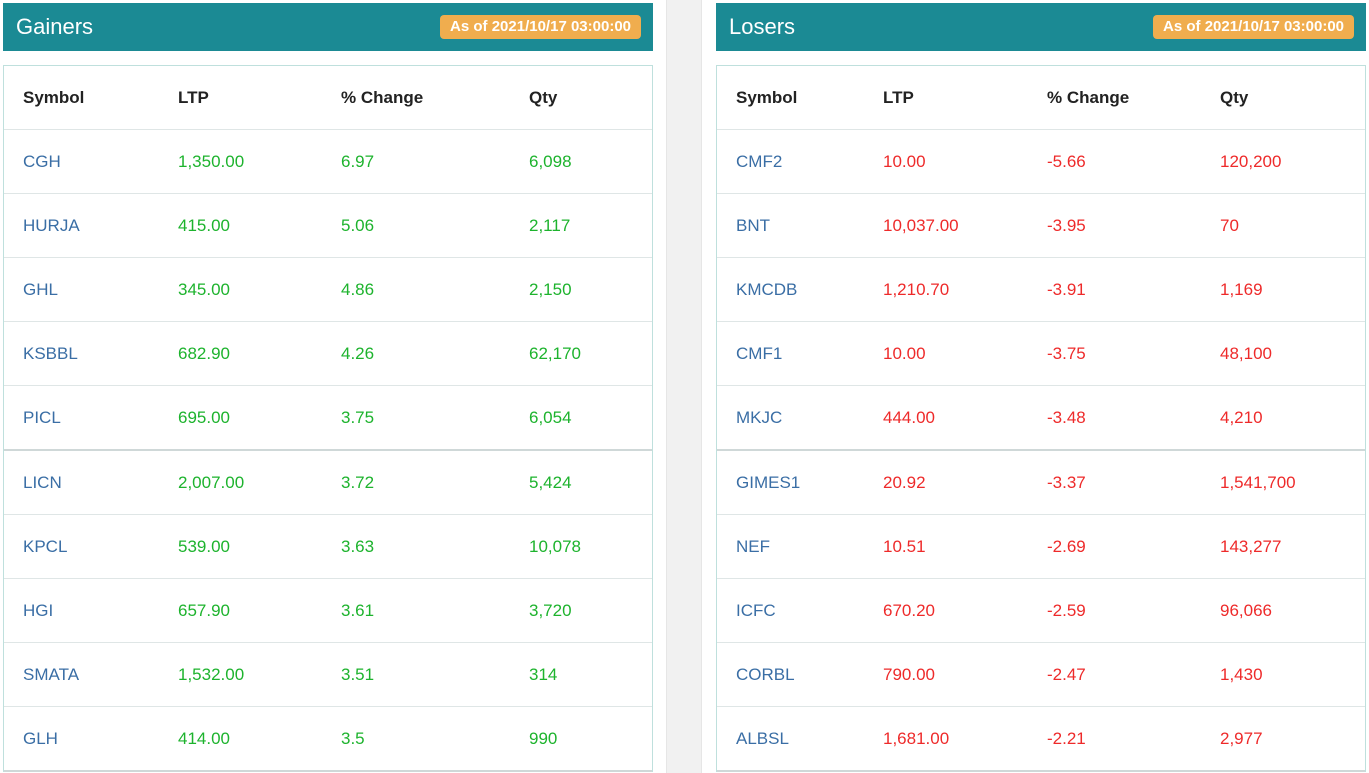 Image resolution: width=1369 pixels, height=773 pixels. What do you see at coordinates (240, 674) in the screenshot?
I see `ltp-cell: 1,532.00` at bounding box center [240, 674].